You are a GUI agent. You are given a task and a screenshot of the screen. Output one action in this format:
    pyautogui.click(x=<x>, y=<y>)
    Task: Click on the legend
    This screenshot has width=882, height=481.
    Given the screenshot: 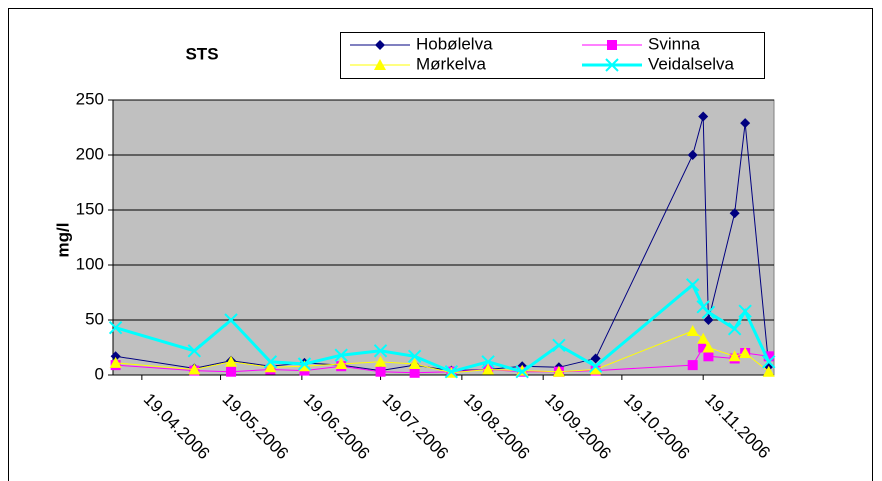 What is the action you would take?
    pyautogui.click(x=552, y=55)
    